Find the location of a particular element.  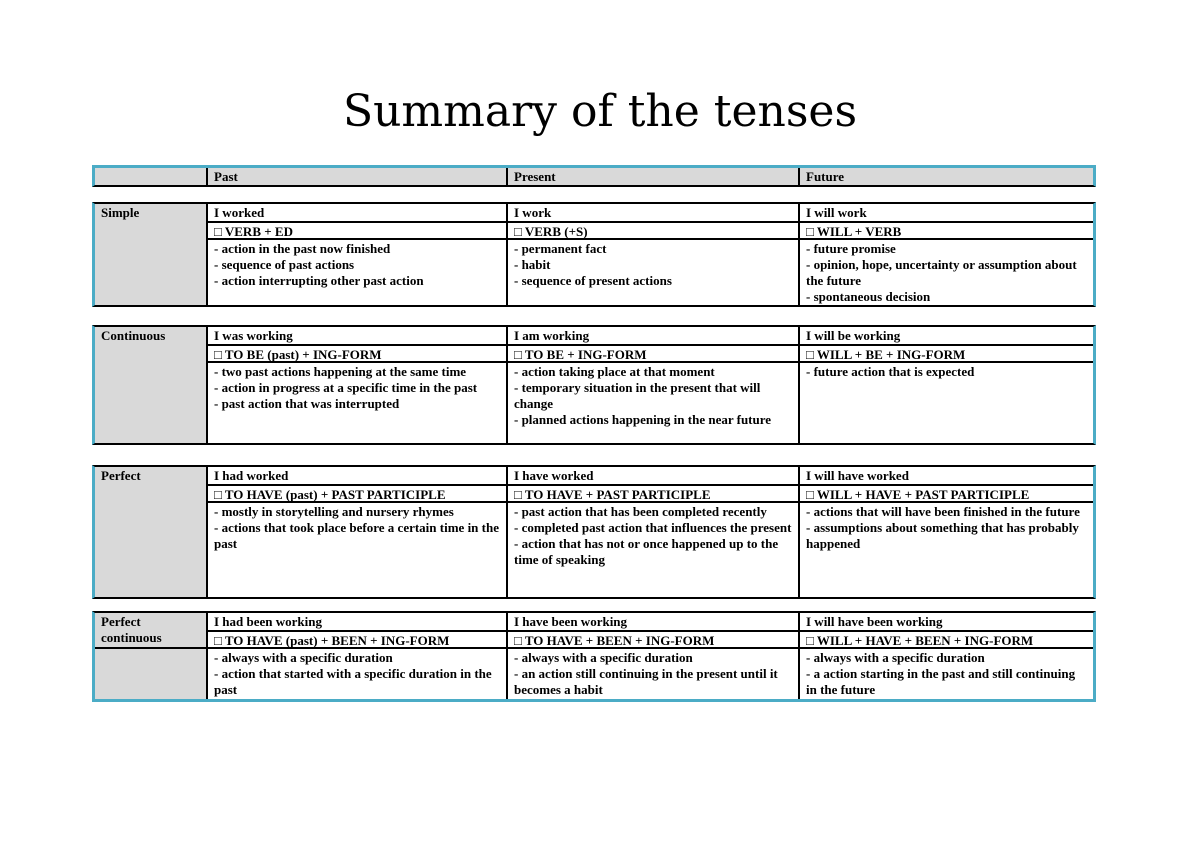

row-label-perfect-continuous: Perfect continuous is located at coordinates (150, 630).